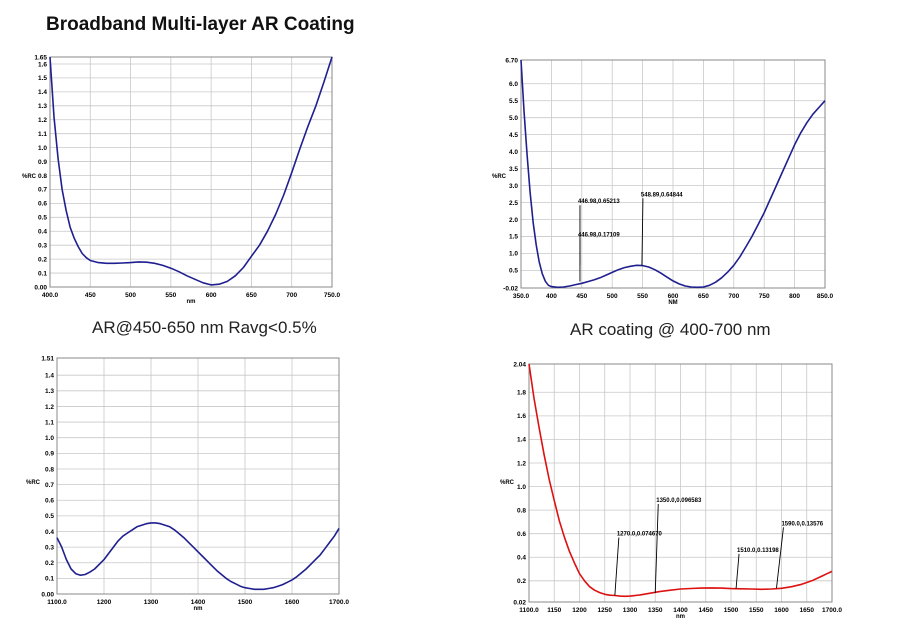 Image resolution: width=914 pixels, height=635 pixels. What do you see at coordinates (605, 610) in the screenshot?
I see `x-tick-label: 1250` at bounding box center [605, 610].